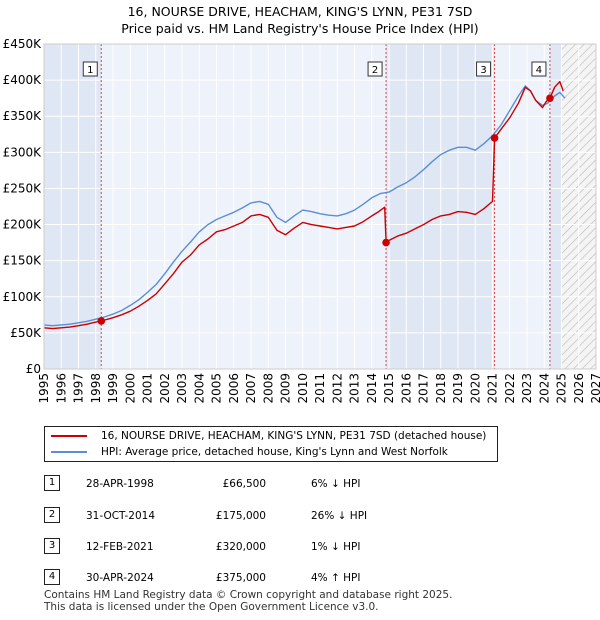  What do you see at coordinates (23, 261) in the screenshot?
I see `y-tick-label: £150K` at bounding box center [23, 261].